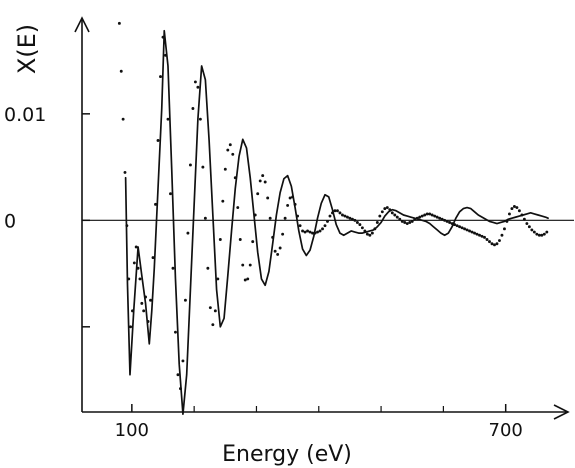  What do you see at coordinates (561, 412) in the screenshot?
I see `x-axis-arrow` at bounding box center [561, 412].